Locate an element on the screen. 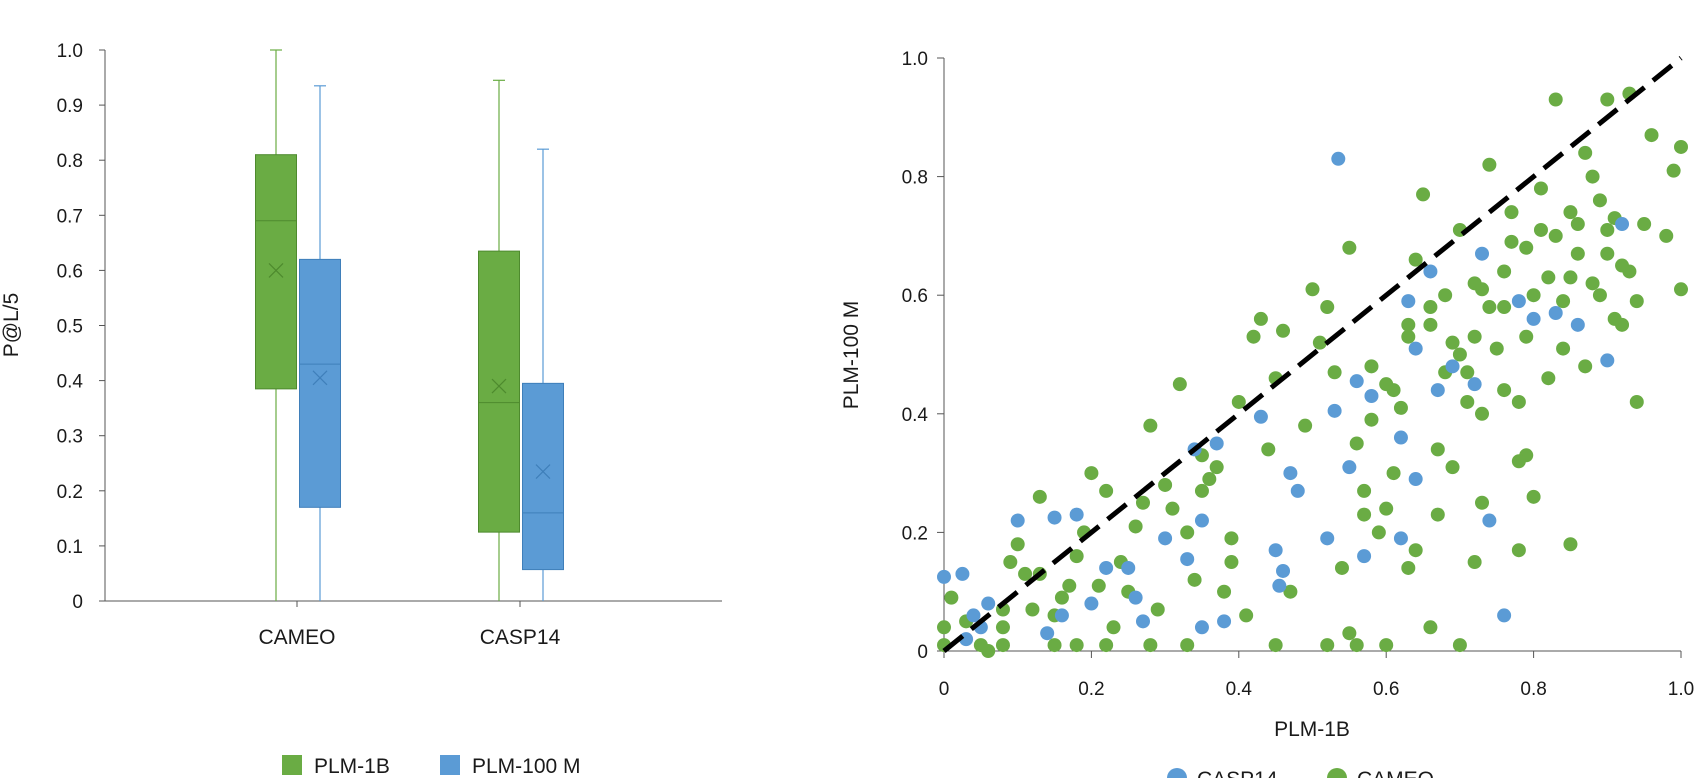 The height and width of the screenshot is (778, 1701). box is located at coordinates (543, 476).